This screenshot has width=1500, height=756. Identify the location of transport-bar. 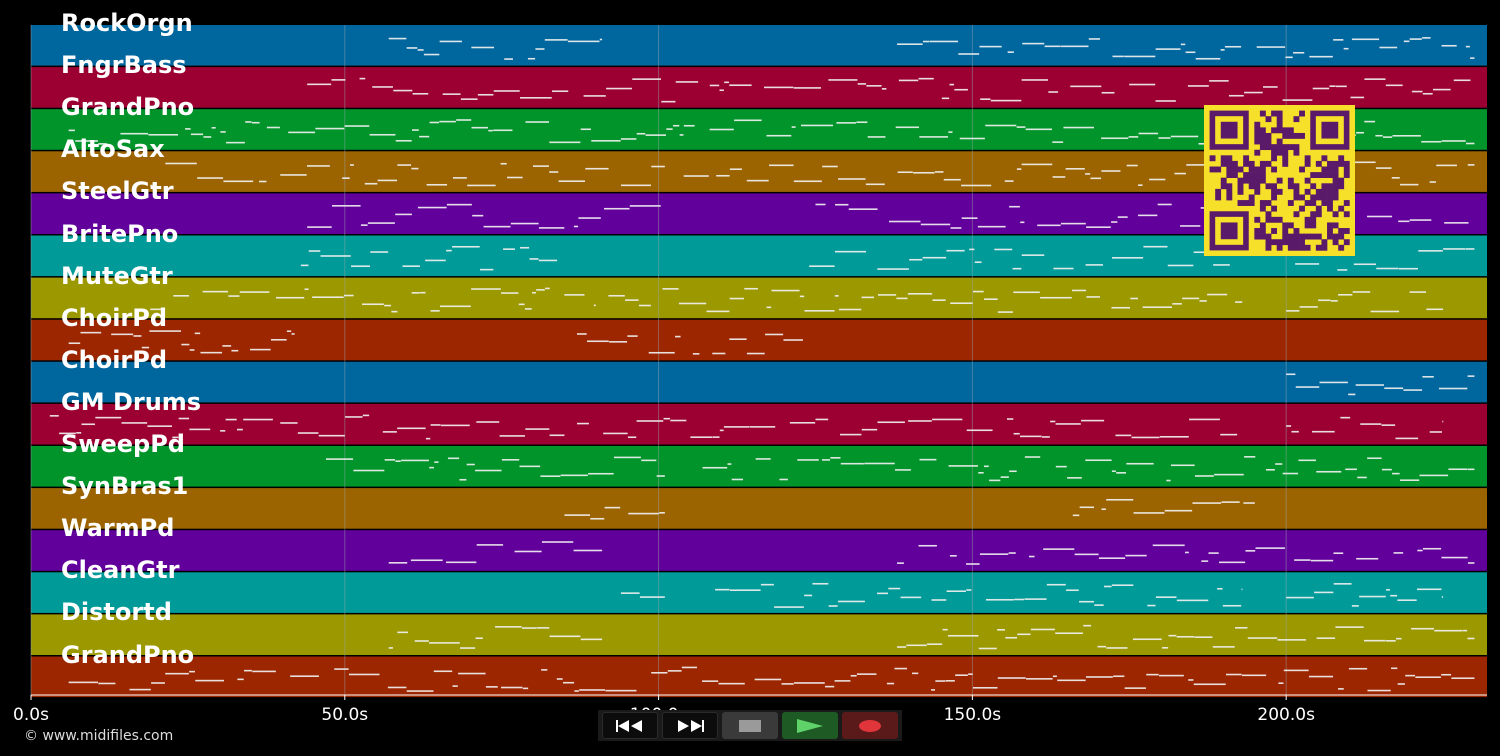
(750, 725).